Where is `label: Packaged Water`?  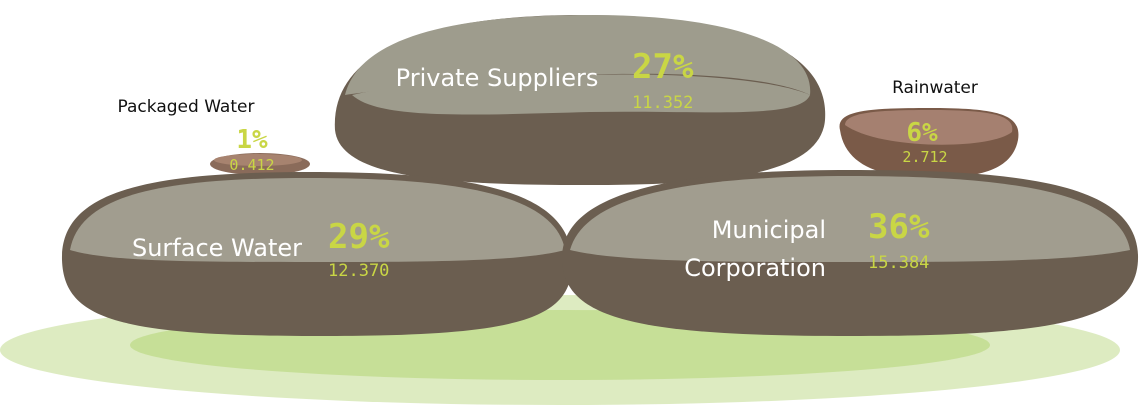 label: Packaged Water is located at coordinates (186, 107).